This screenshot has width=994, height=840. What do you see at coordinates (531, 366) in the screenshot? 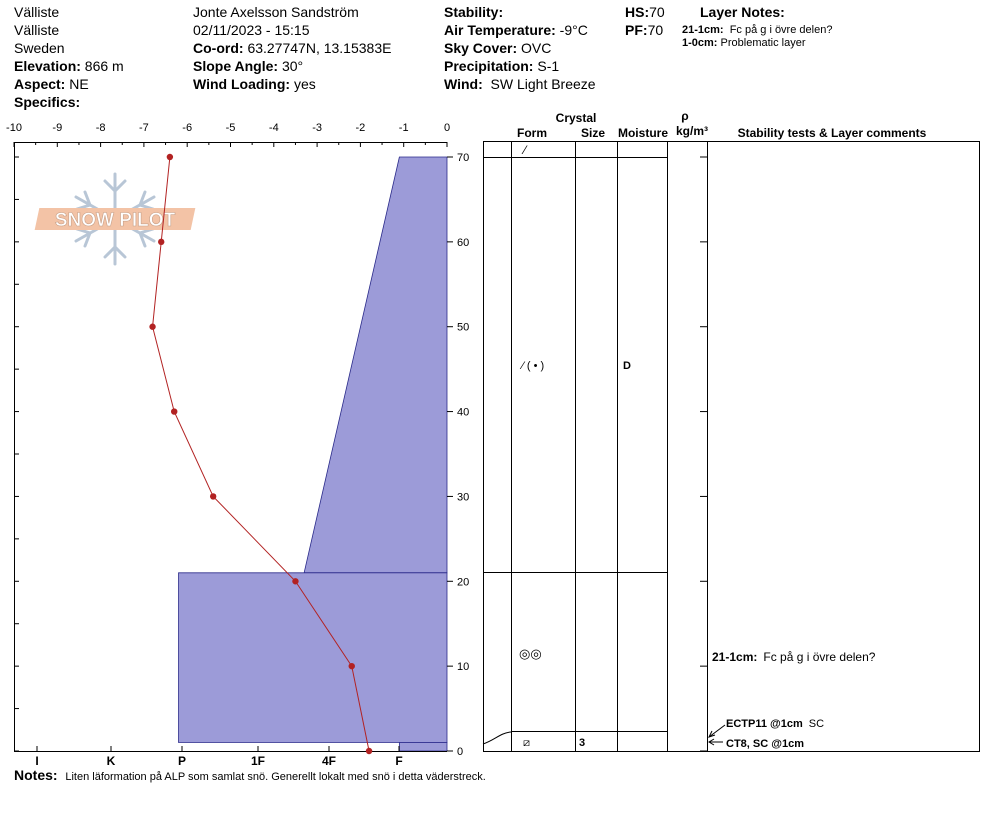
I see `form-symbol-mid: ⁄ ( • )` at bounding box center [531, 366].